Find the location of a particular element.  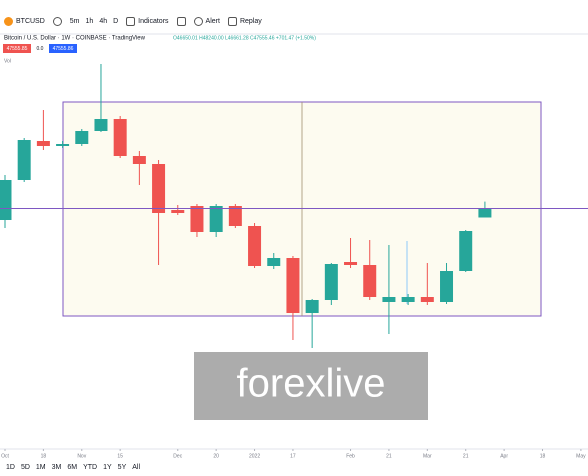

range: YTD is located at coordinates (90, 467).